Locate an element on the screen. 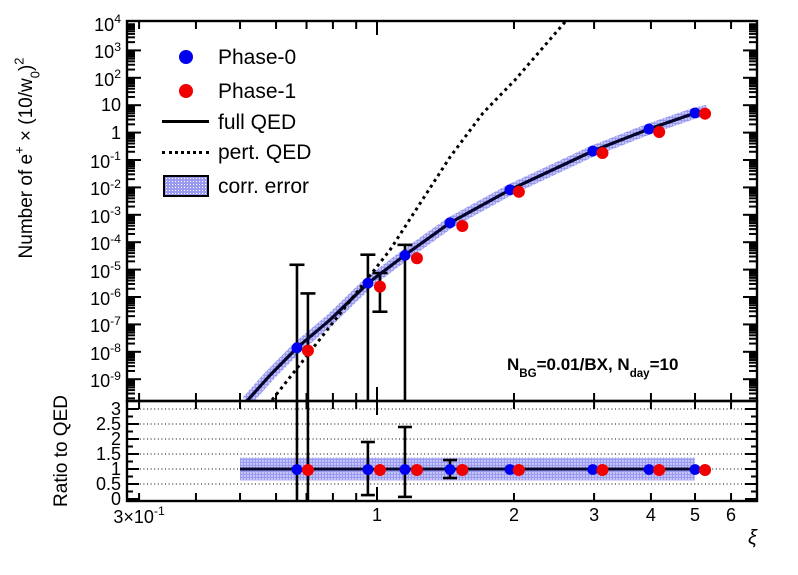 Image resolution: width=798 pixels, height=575 pixels. solid-line-icon is located at coordinates (185, 121).